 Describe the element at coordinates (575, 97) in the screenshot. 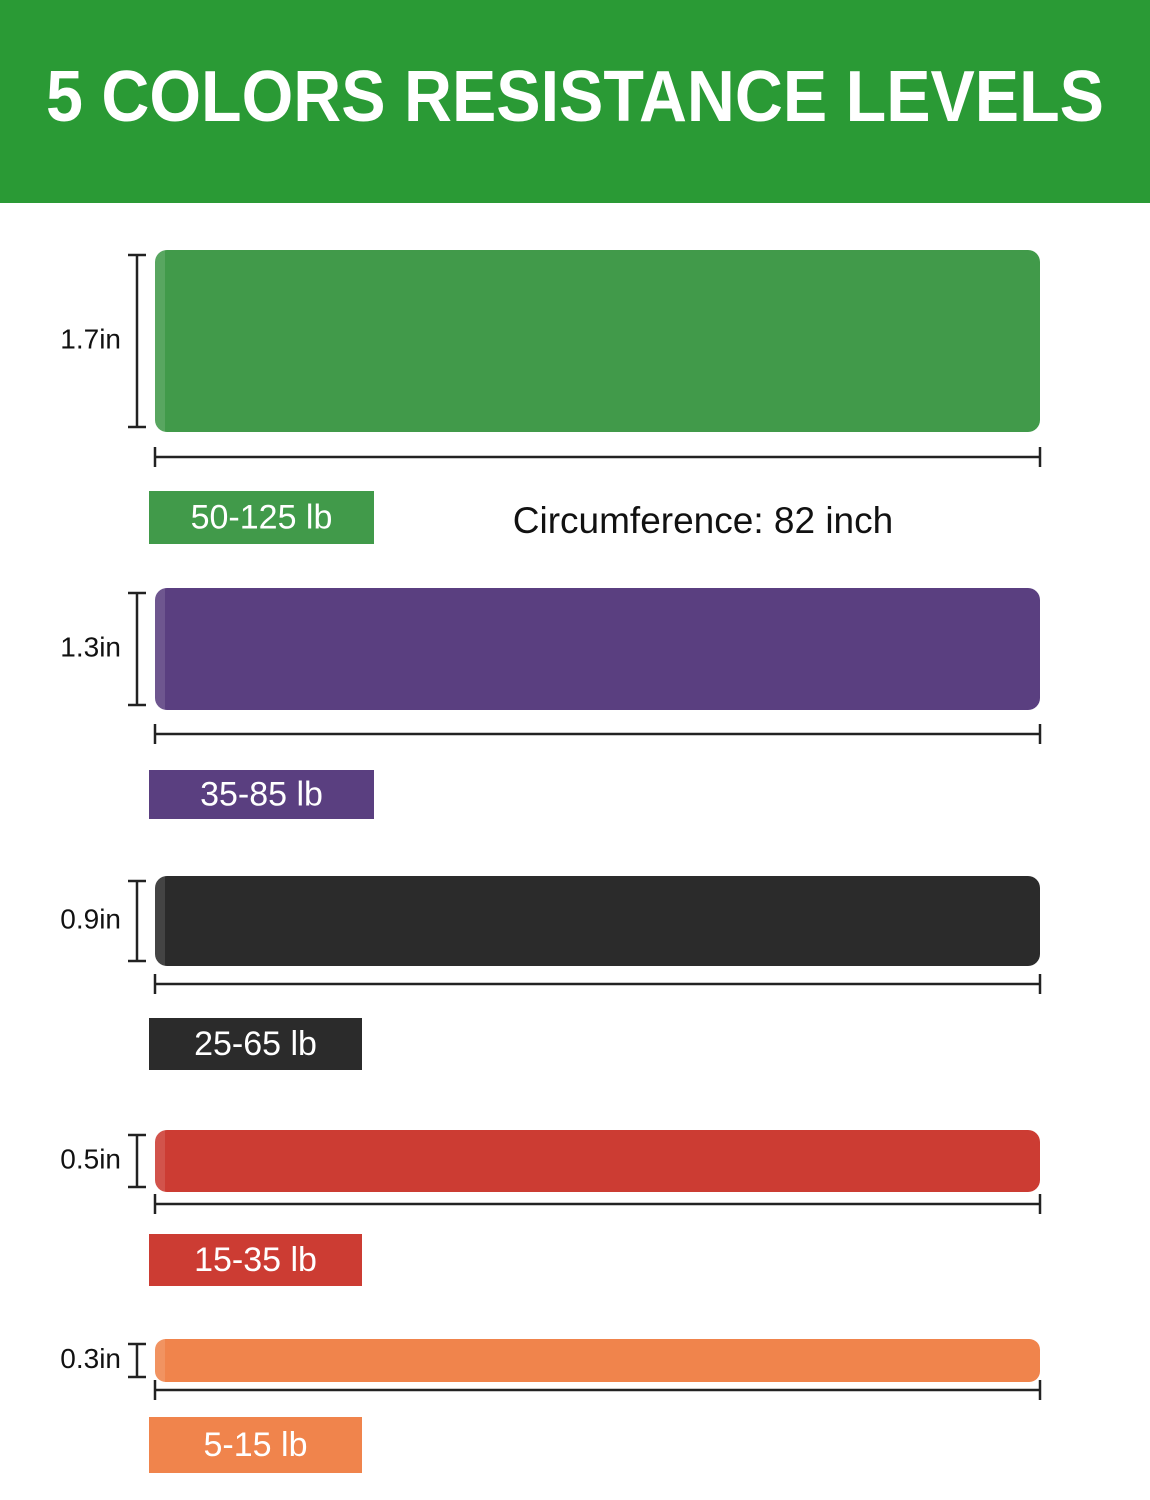

I see `header-title: 5 COLORS RESISTANCE LEVELS` at that location.